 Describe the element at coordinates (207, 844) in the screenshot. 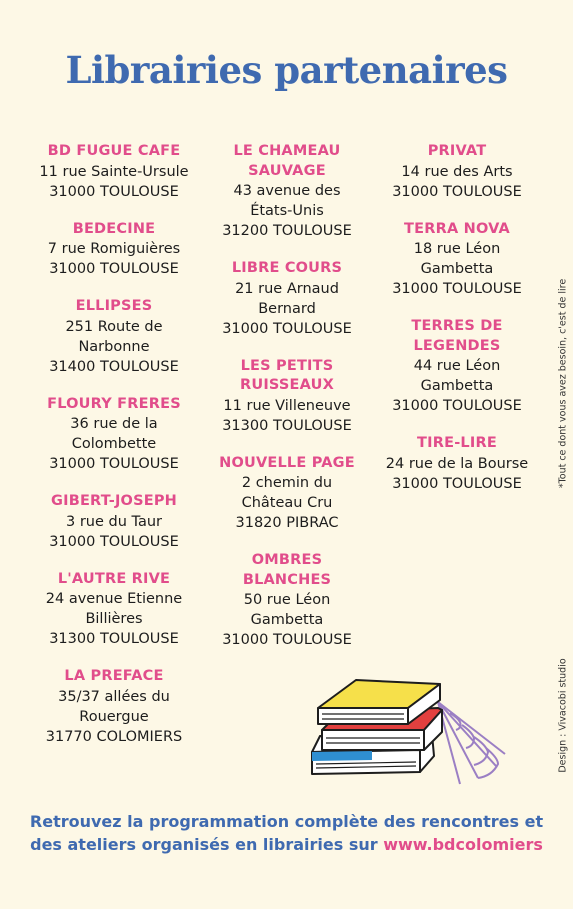

I see `footer-line-2-text: des ateliers organisés en librairies sur` at that location.